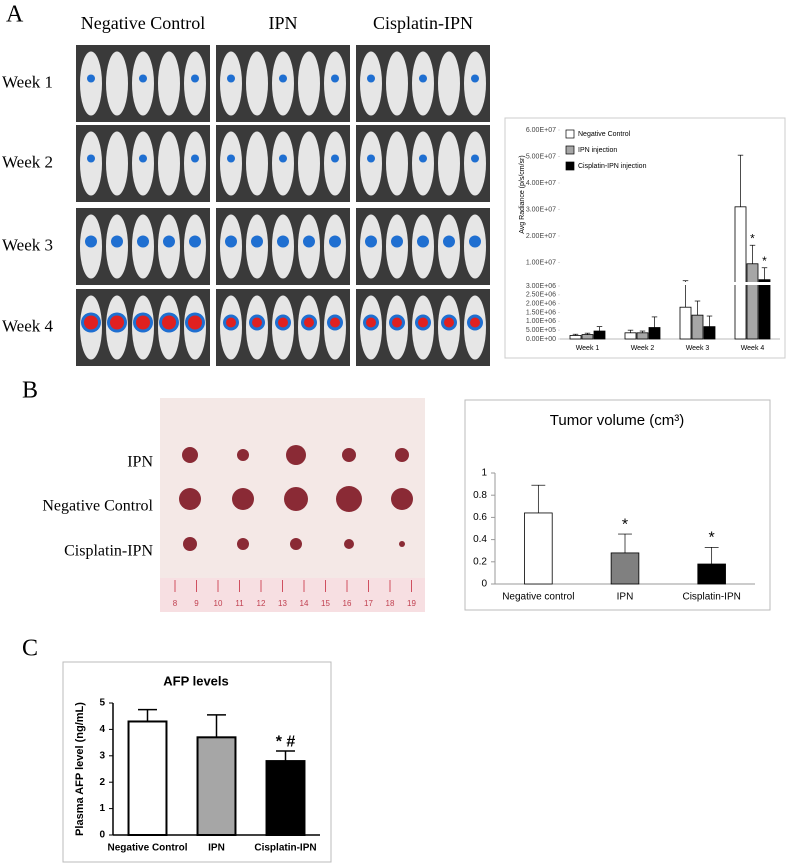 This screenshot has width=800, height=868. Describe the element at coordinates (604, 134) in the screenshot. I see `legend-label: Negative Control` at that location.